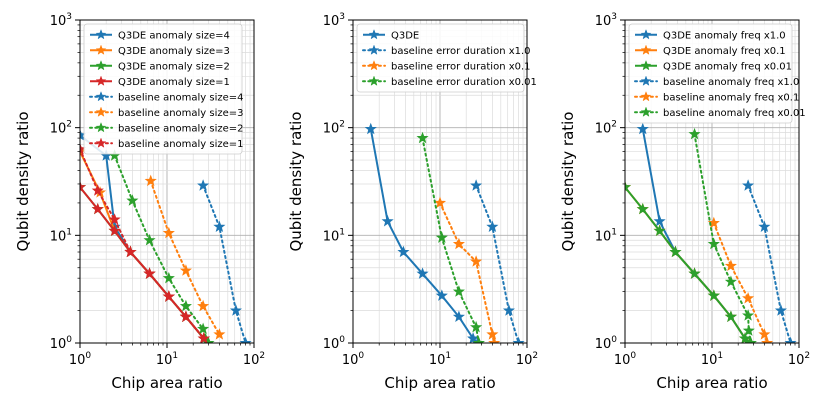 This screenshot has width=830, height=420. Describe the element at coordinates (203, 337) in the screenshot. I see `data-point-s8-p8` at that location.